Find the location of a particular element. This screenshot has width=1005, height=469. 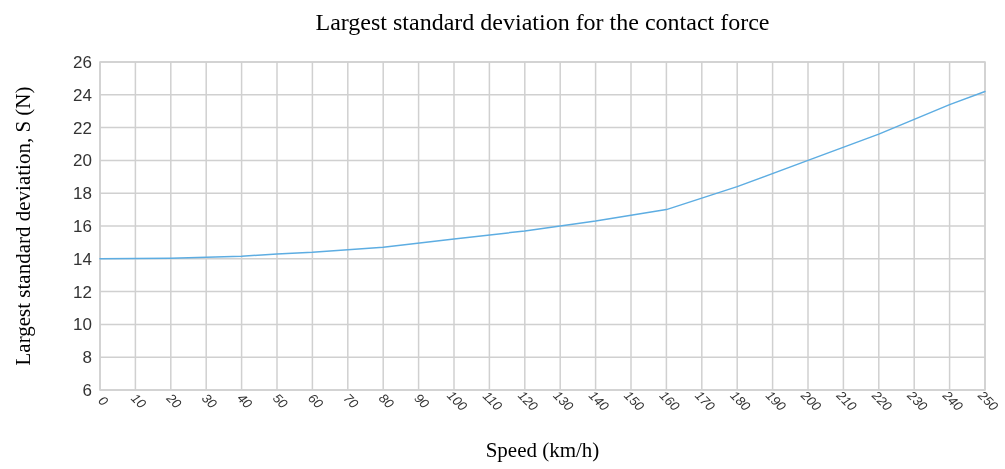

y-tick-label: 6 is located at coordinates (87, 390).